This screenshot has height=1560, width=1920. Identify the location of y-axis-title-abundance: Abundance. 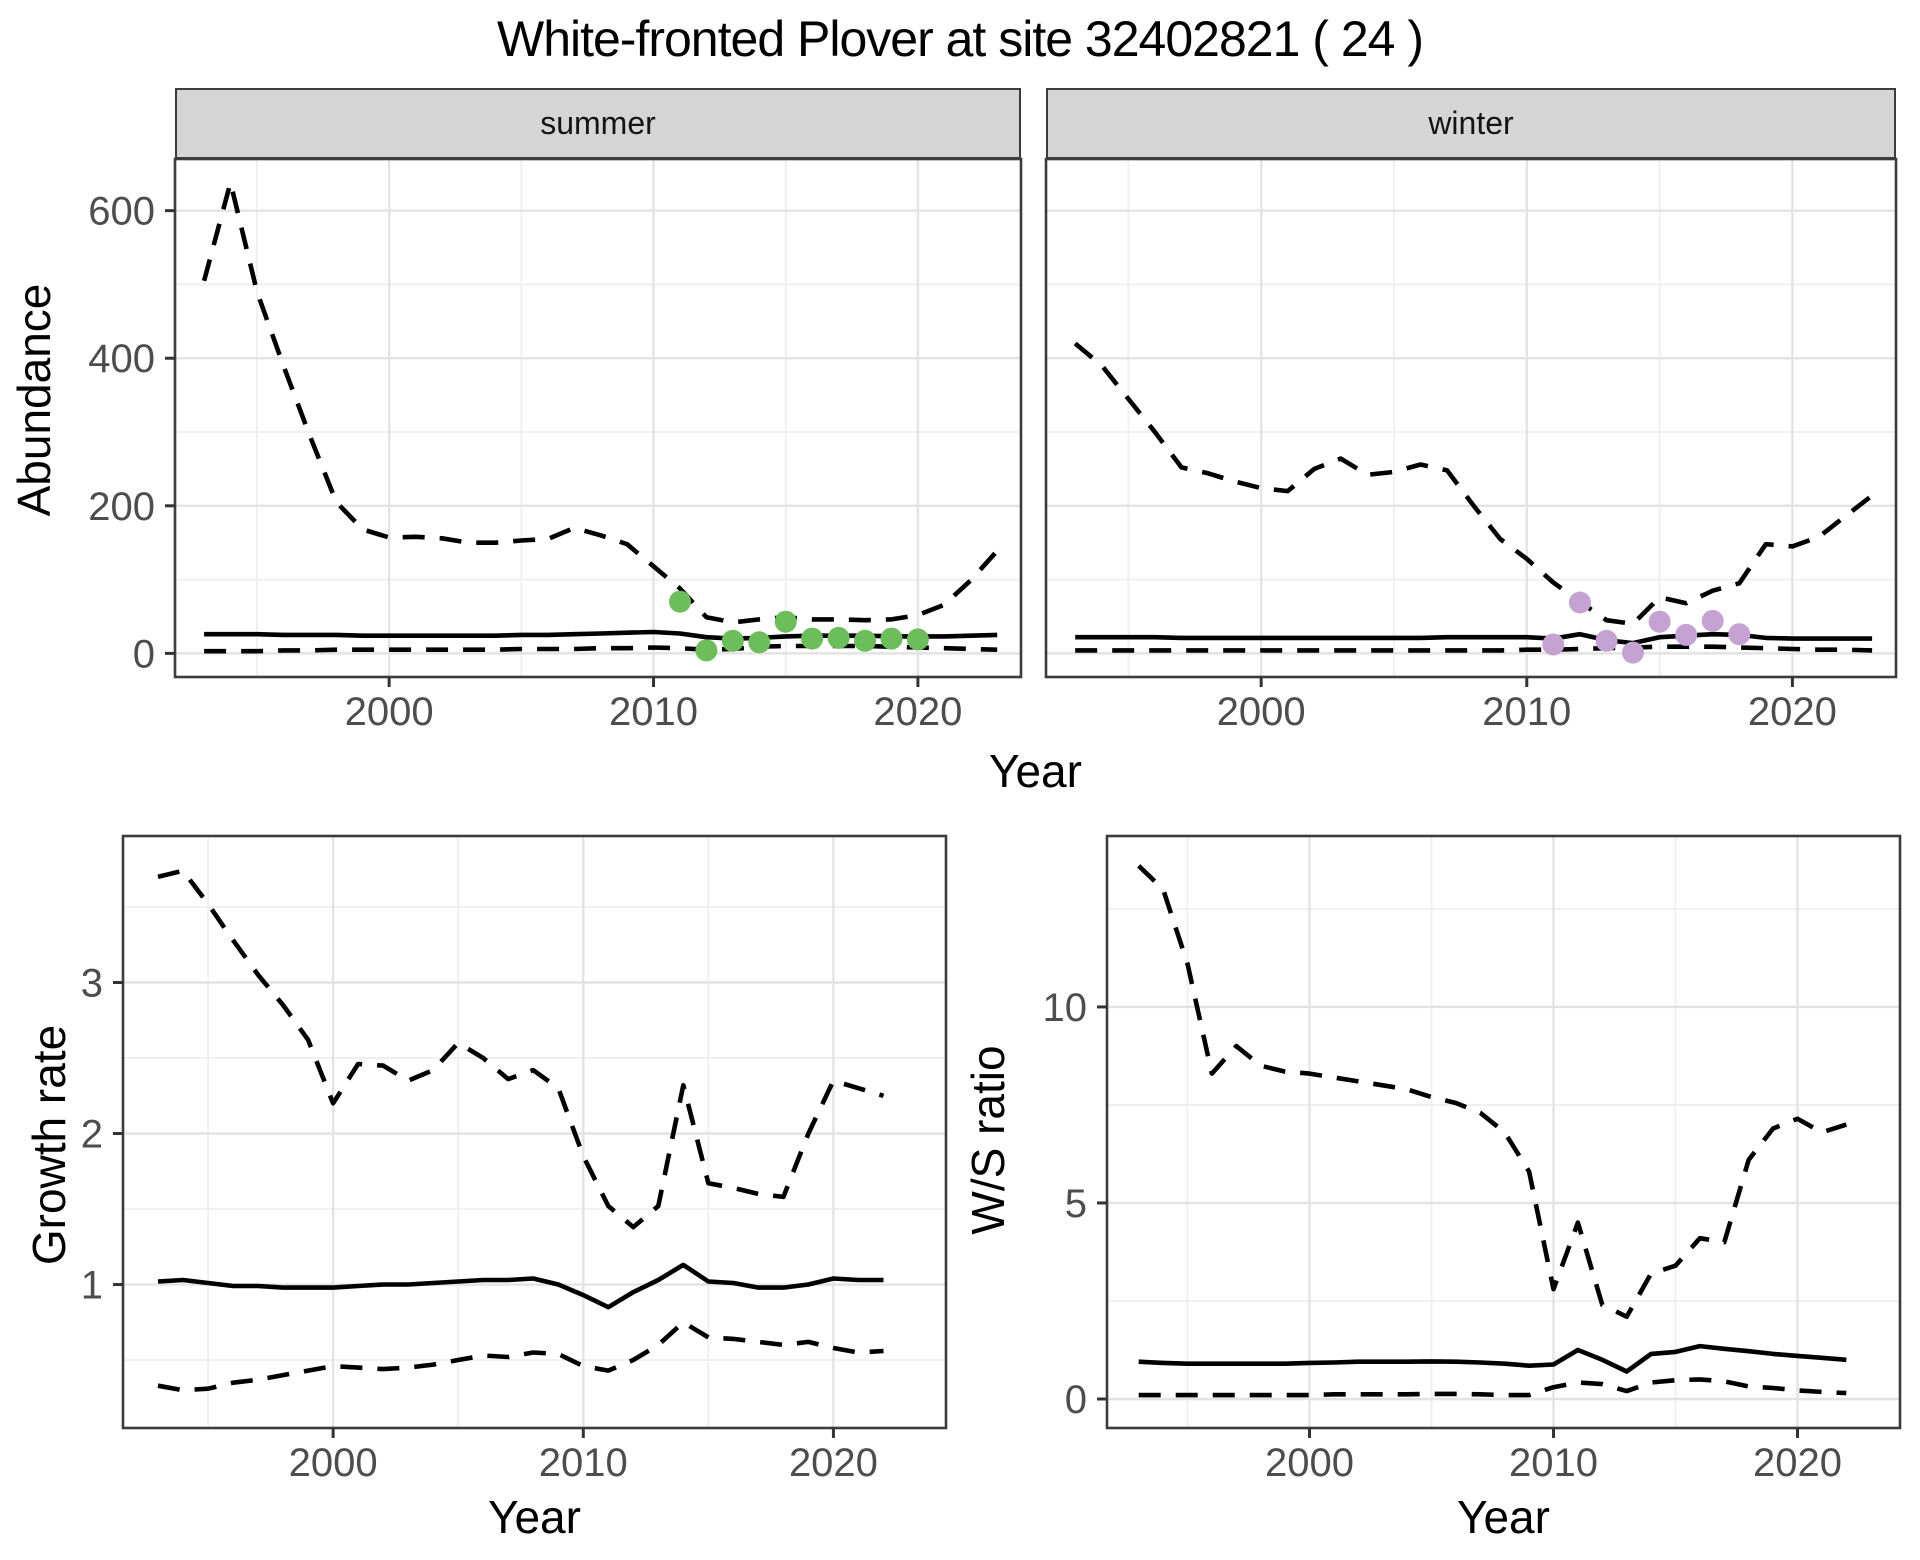
(34, 400).